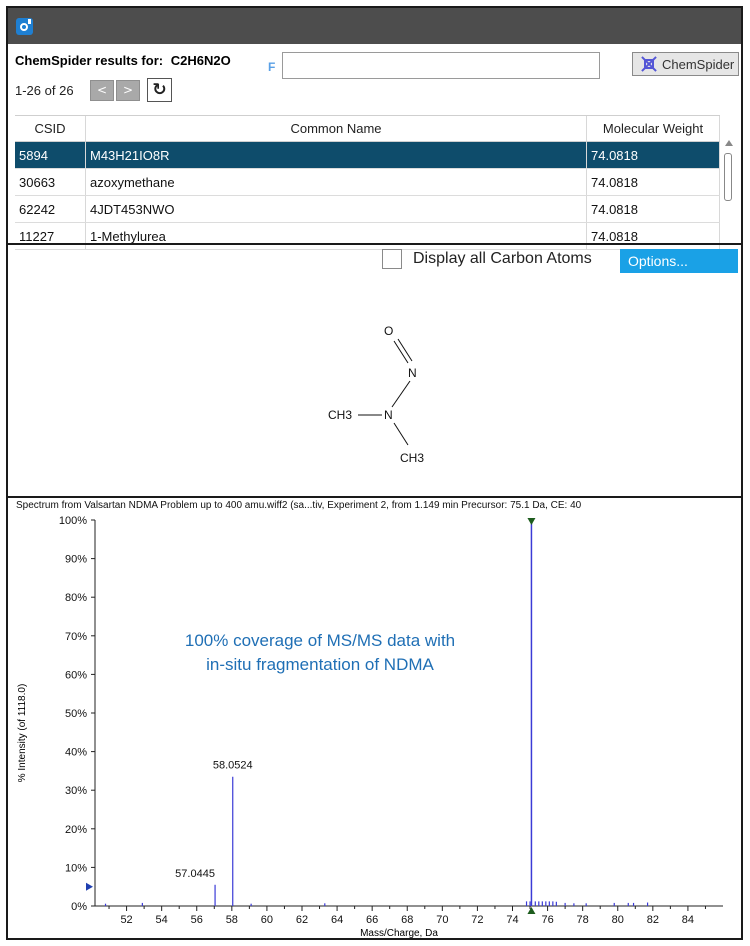  What do you see at coordinates (76, 753) in the screenshot?
I see `y-tick-label: 40%` at bounding box center [76, 753].